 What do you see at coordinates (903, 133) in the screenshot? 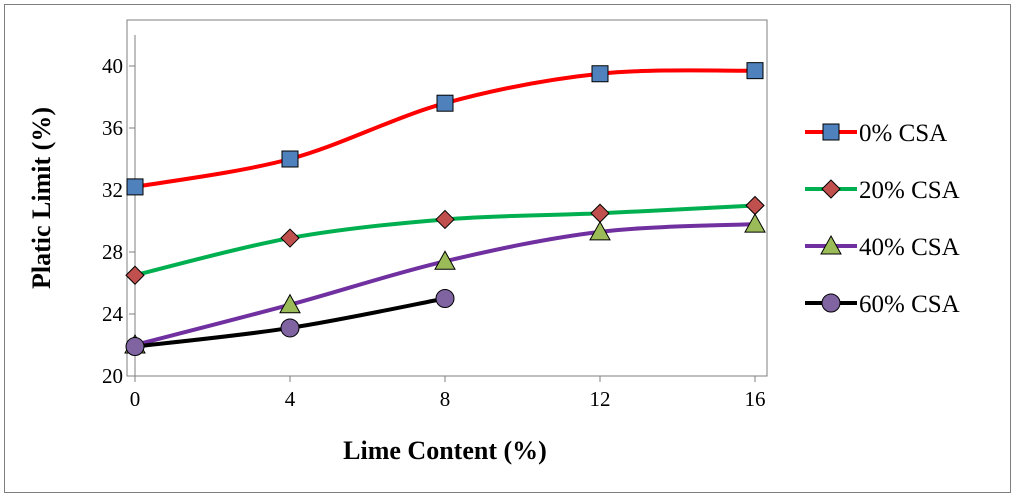
I see `legend-label: 0% CSA` at bounding box center [903, 133].